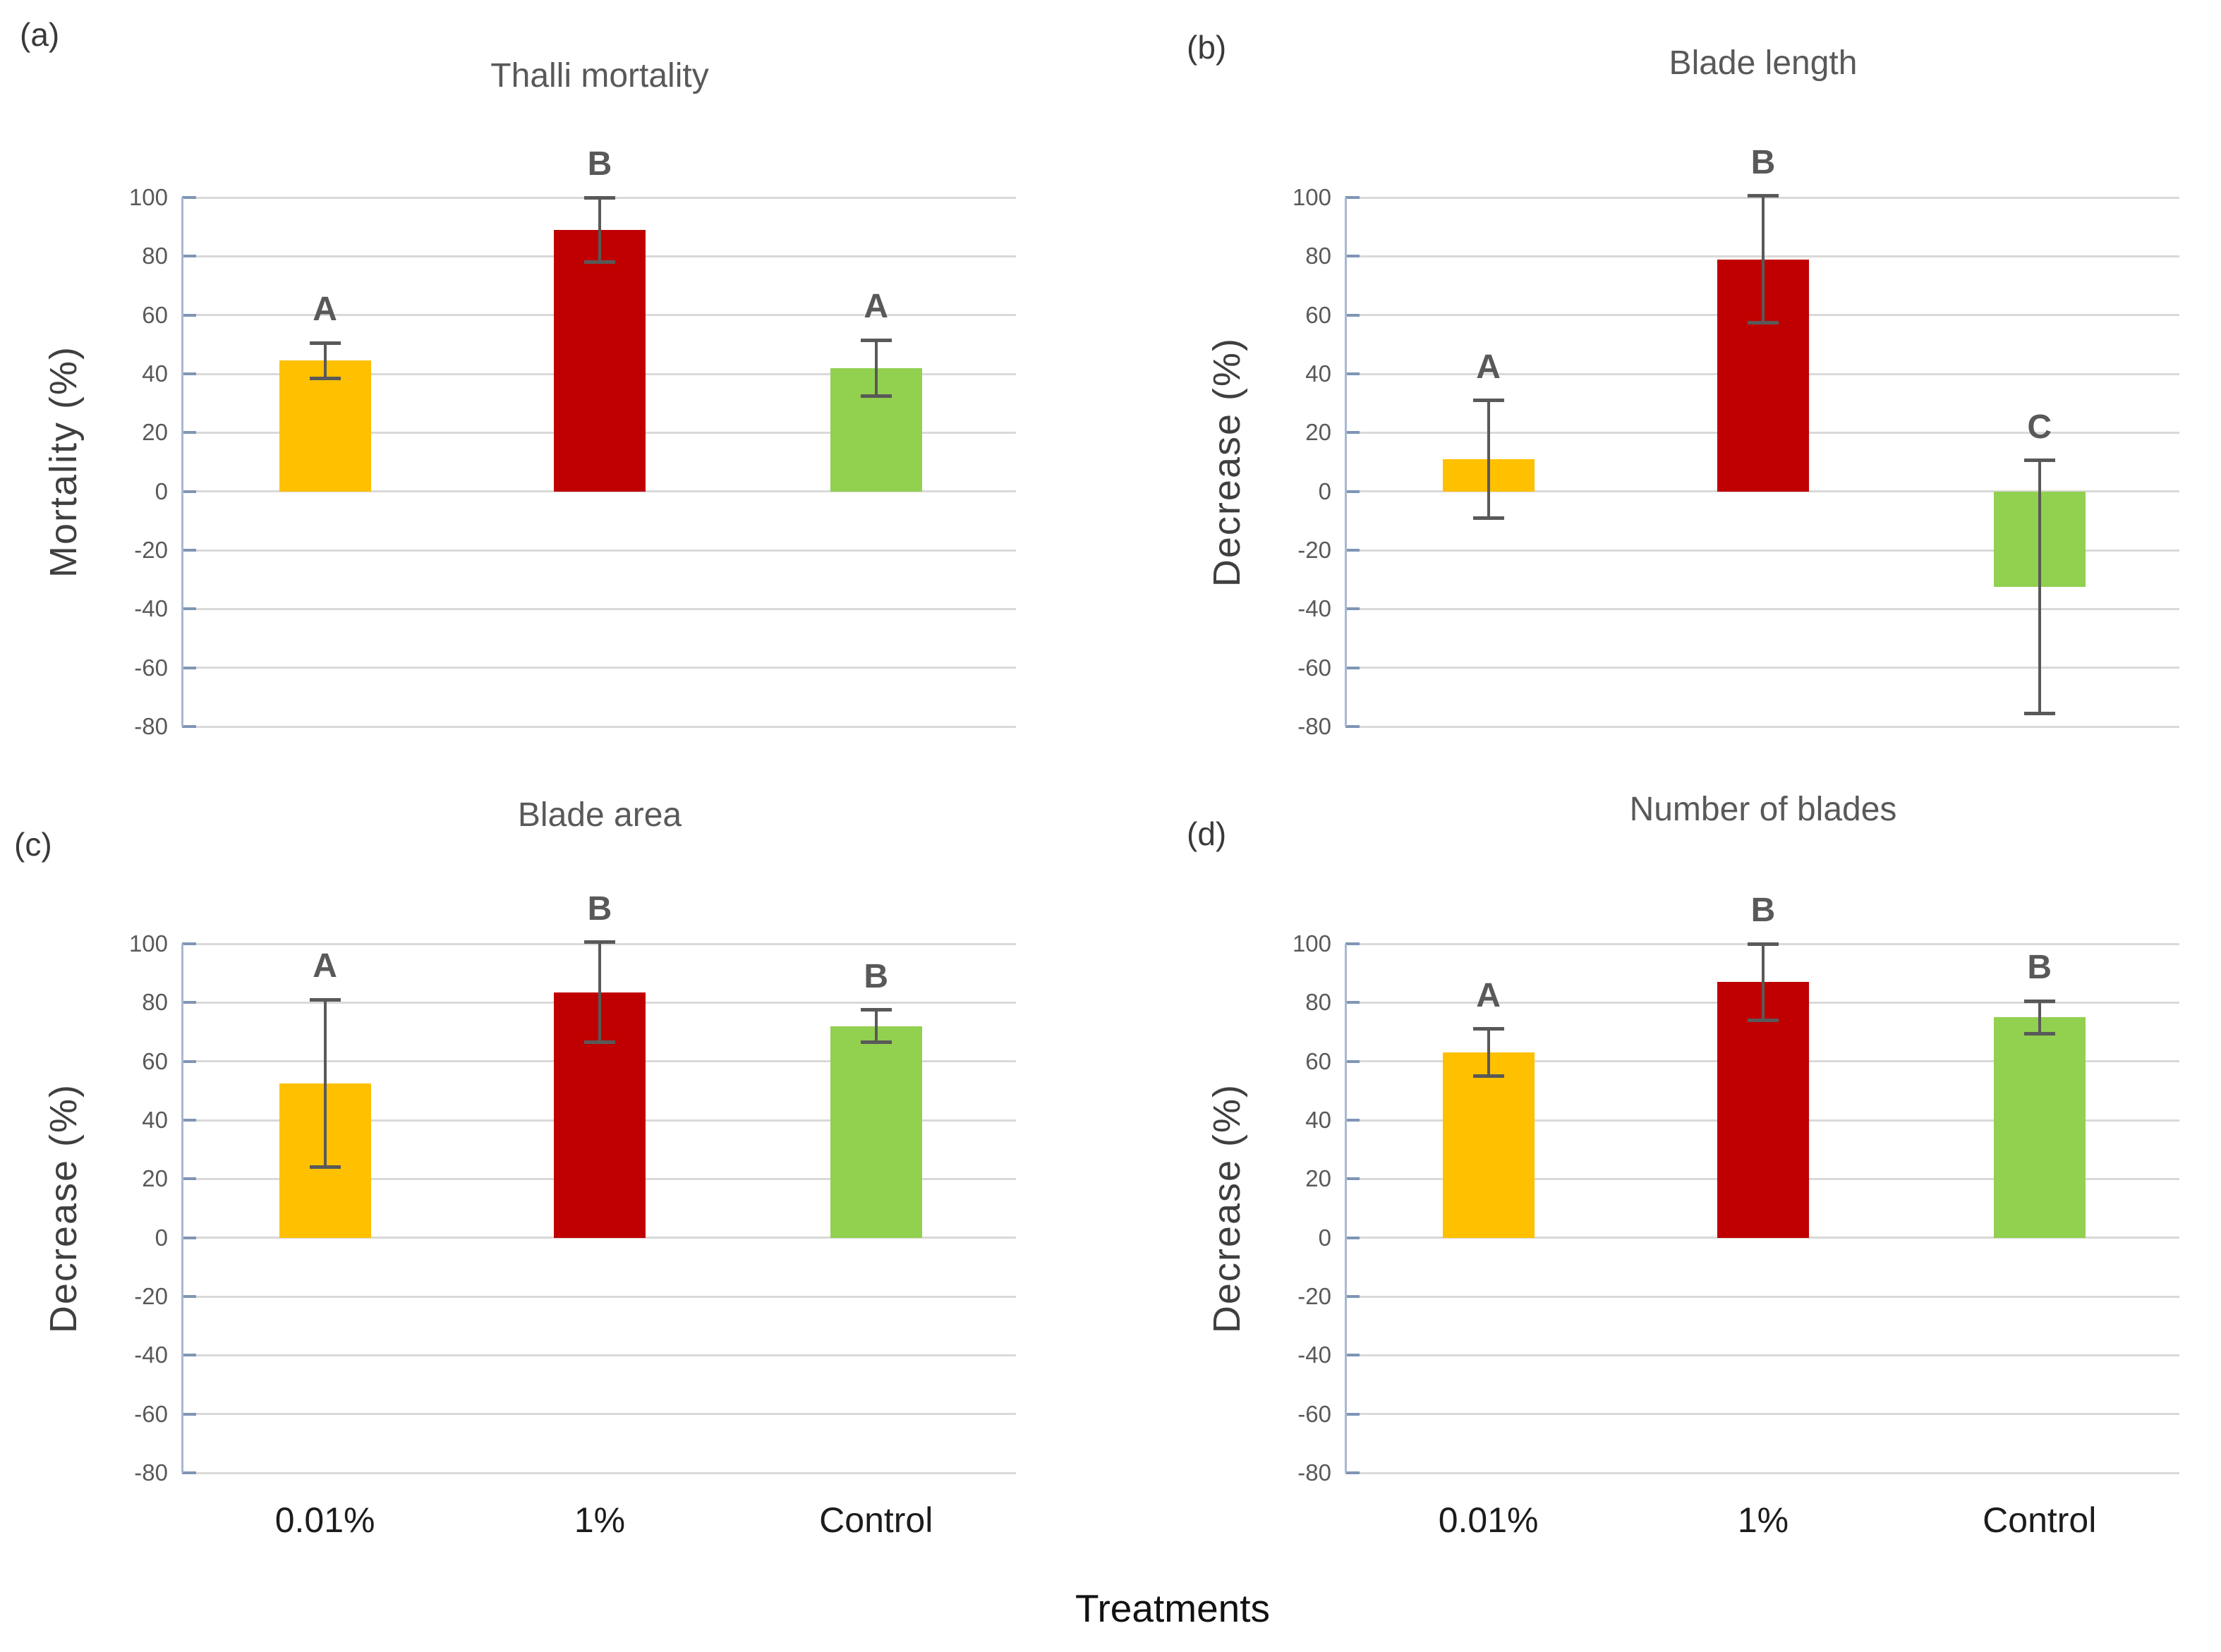 The width and height of the screenshot is (2221, 1652). What do you see at coordinates (1763, 63) in the screenshot?
I see `chart-title-b: Blade length` at bounding box center [1763, 63].